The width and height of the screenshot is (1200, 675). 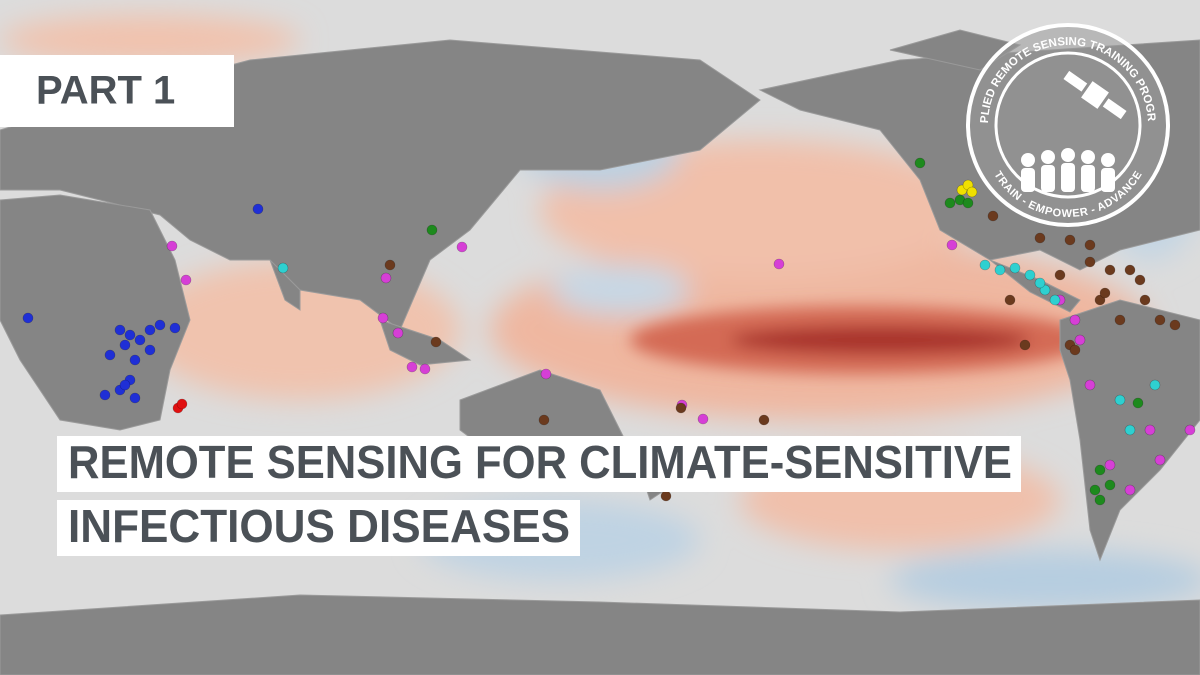 I want to click on logo-inner-ring, so click(x=1068, y=125).